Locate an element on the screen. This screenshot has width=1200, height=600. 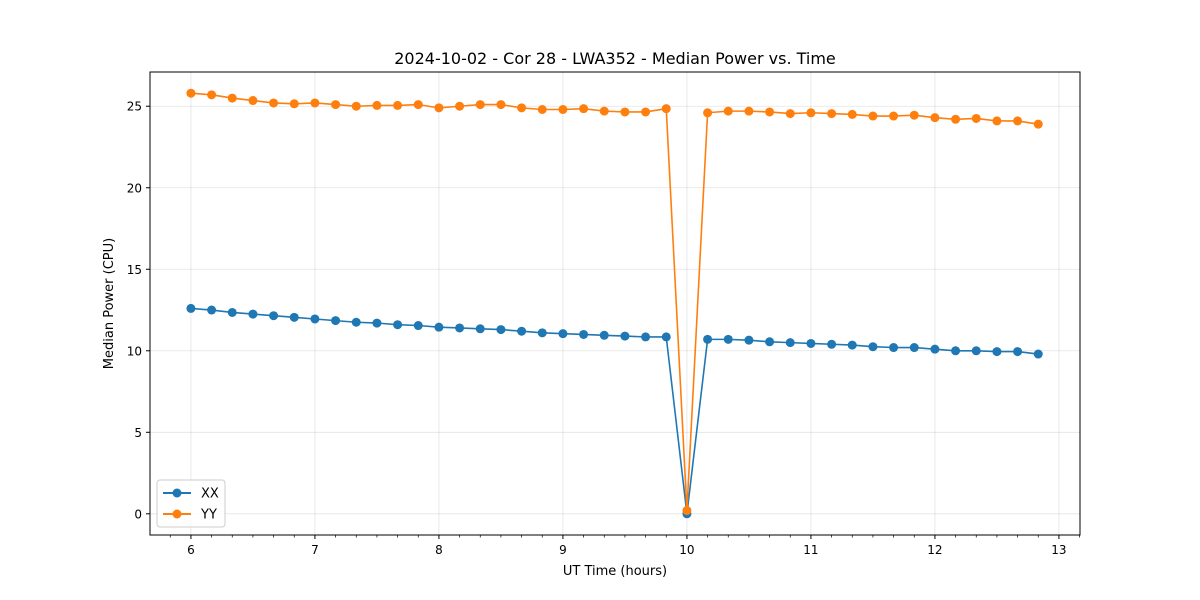
x-tick-label: 10 is located at coordinates (686, 550).